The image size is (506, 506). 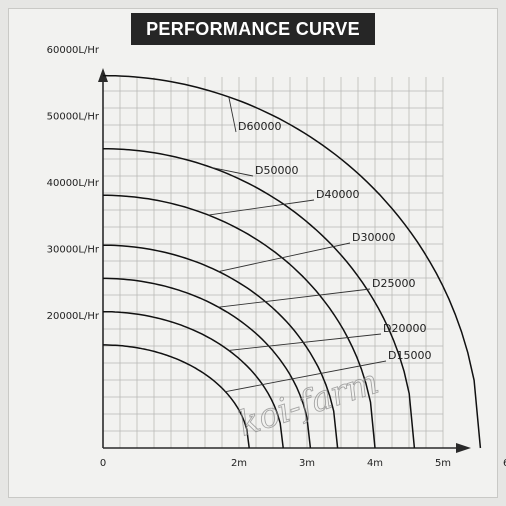 What do you see at coordinates (375, 463) in the screenshot?
I see `x-tick-label: 4m` at bounding box center [375, 463].